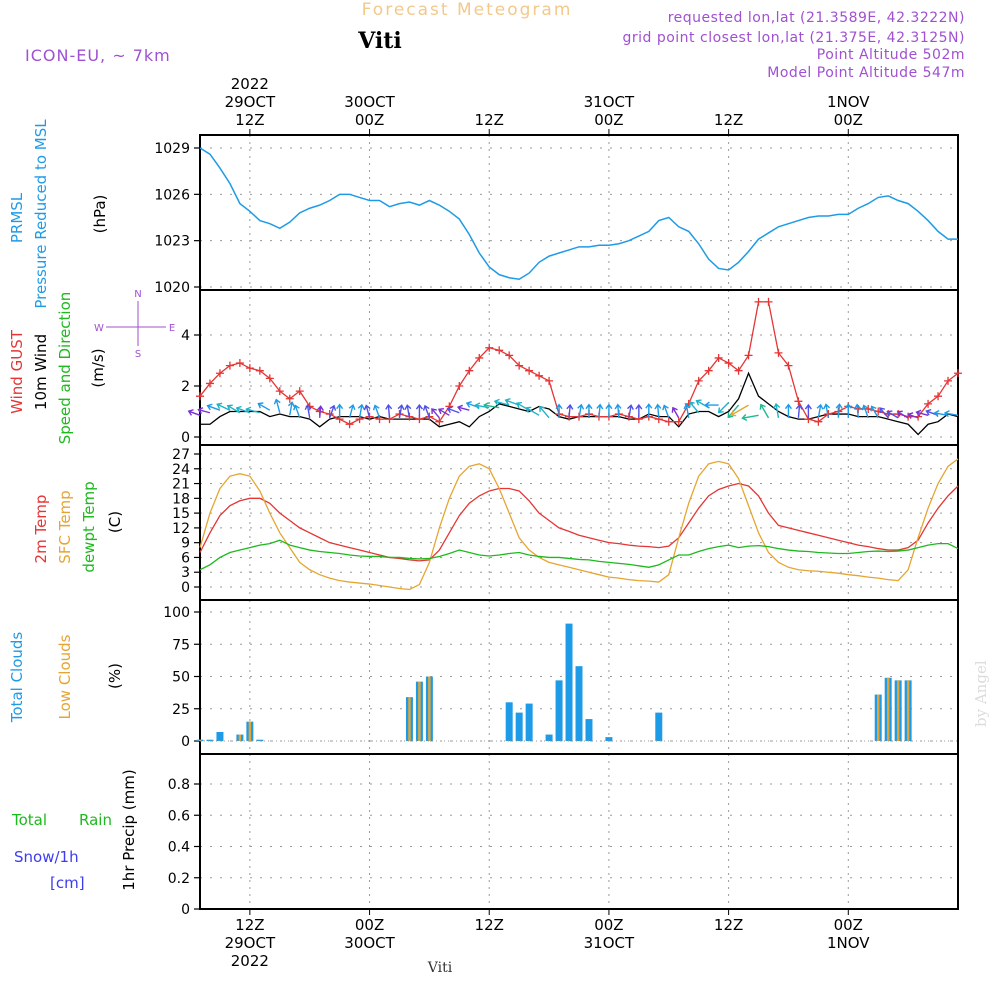 The image size is (1000, 1000). What do you see at coordinates (179, 879) in the screenshot?
I see `precip-ytick-label: 0.2` at bounding box center [179, 879].